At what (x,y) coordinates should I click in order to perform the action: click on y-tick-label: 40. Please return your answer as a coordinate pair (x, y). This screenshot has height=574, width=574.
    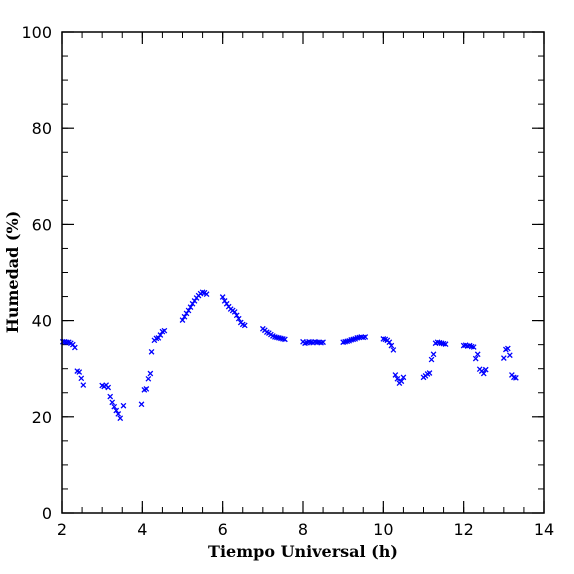
    Looking at the image, I should click on (42, 321).